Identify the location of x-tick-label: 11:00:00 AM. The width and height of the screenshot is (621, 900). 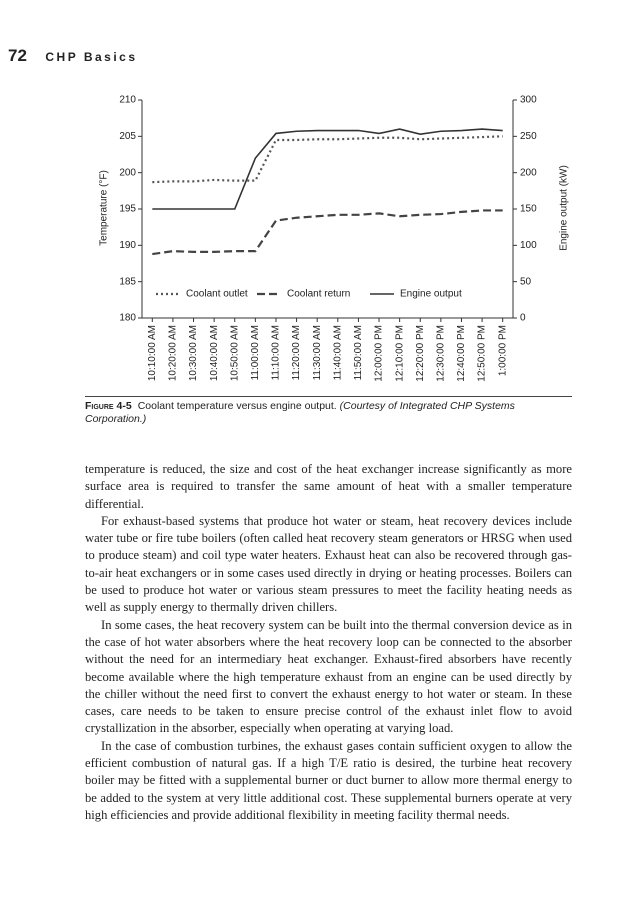
(255, 352).